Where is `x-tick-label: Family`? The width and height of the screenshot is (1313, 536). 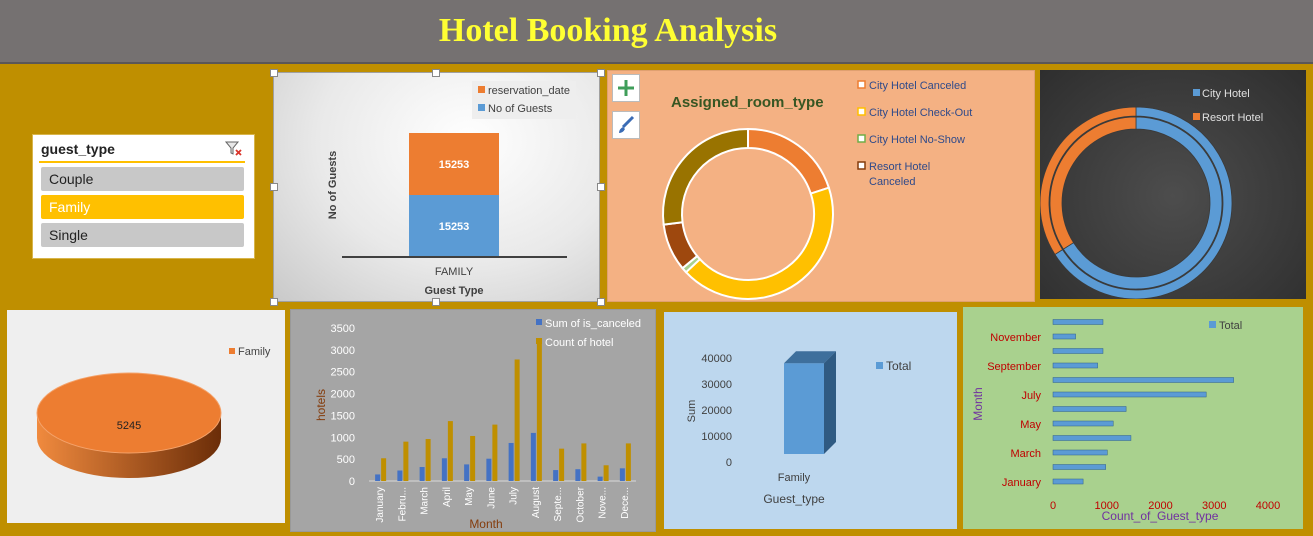 x-tick-label: Family is located at coordinates (794, 478).